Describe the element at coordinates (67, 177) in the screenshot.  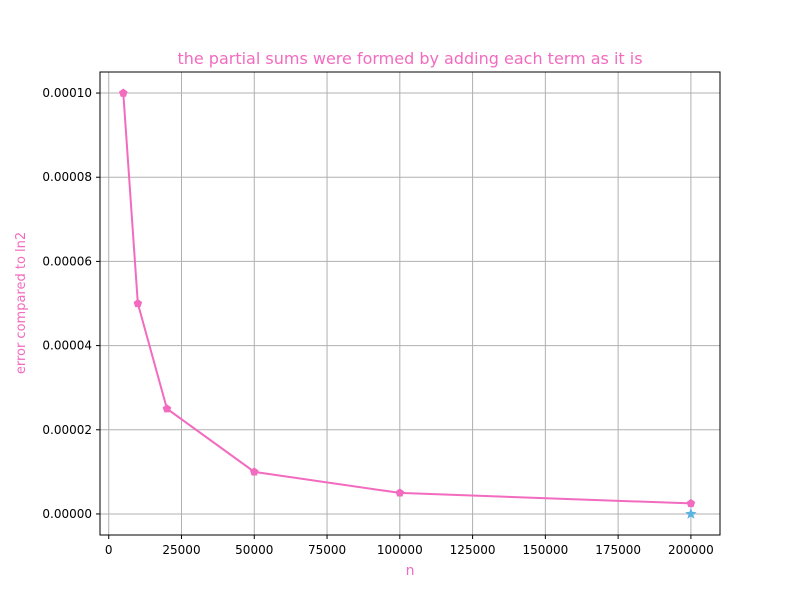
I see `y-tick-label: 0.00008` at that location.